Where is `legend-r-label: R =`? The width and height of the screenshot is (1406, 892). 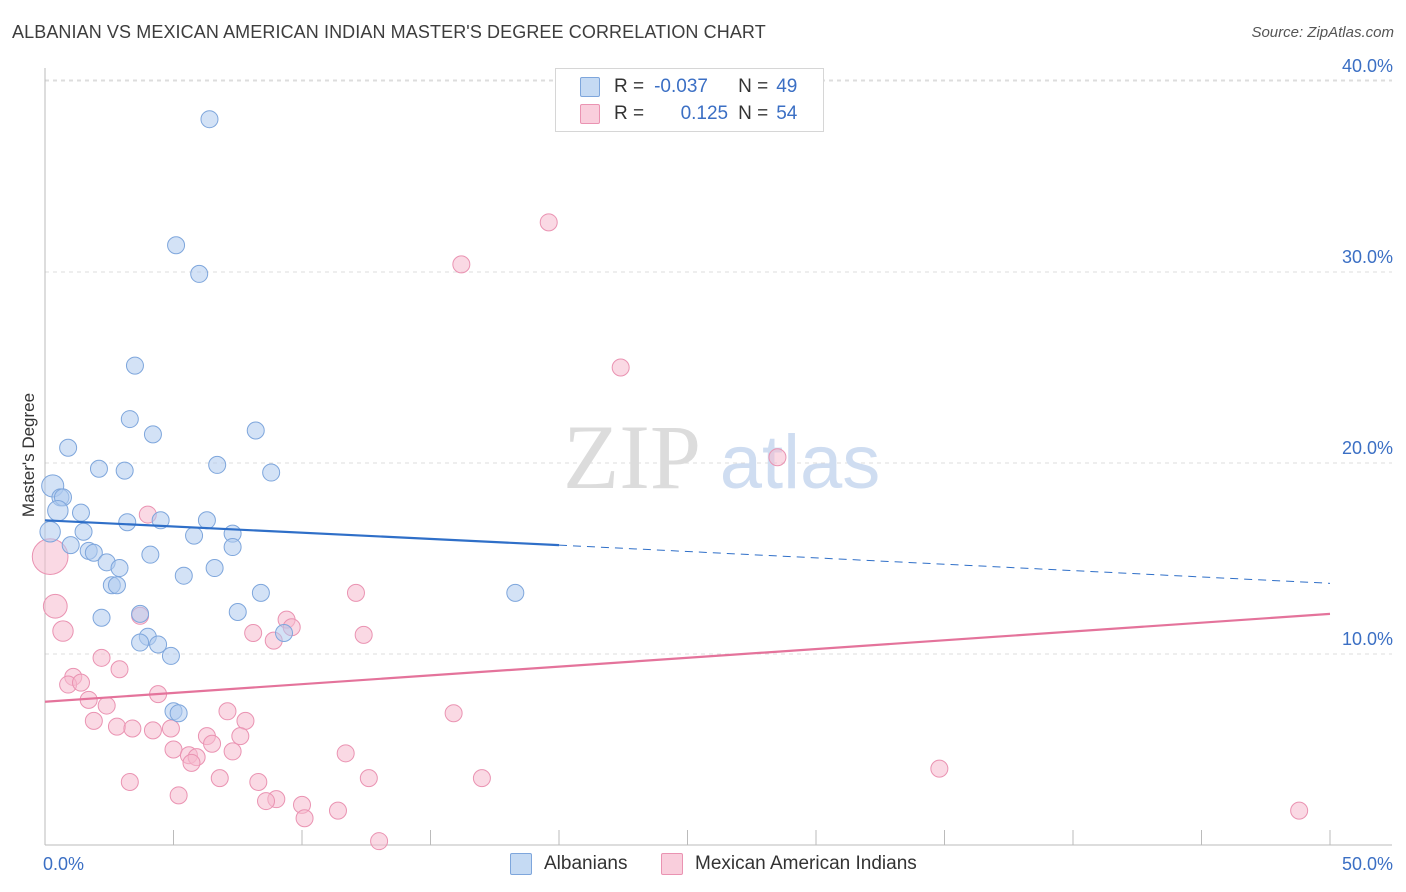 legend-r-label: R = is located at coordinates (629, 86).